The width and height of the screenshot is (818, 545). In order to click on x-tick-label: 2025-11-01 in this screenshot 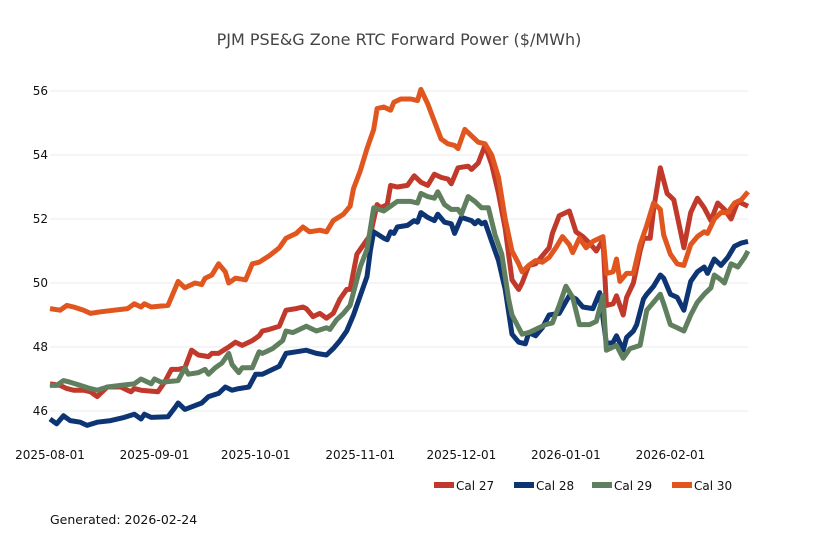, I will do `click(360, 455)`.